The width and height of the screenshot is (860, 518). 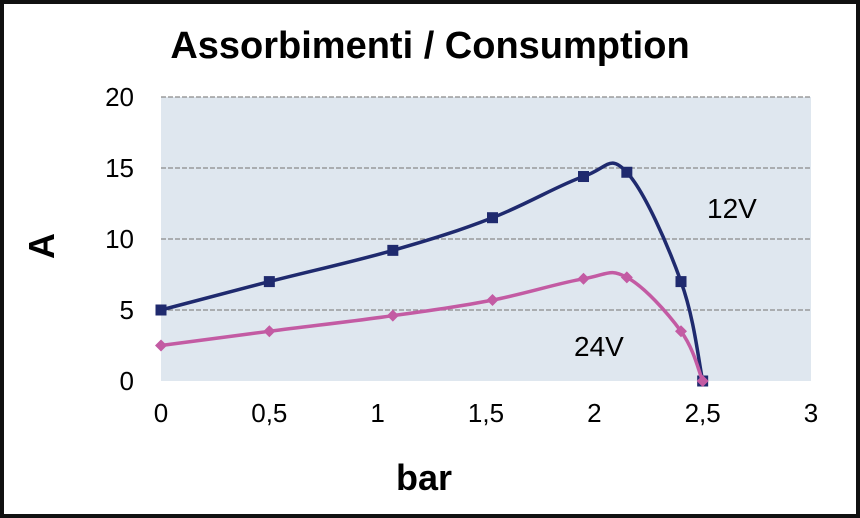 What do you see at coordinates (811, 413) in the screenshot?
I see `x-tick-label: 3` at bounding box center [811, 413].